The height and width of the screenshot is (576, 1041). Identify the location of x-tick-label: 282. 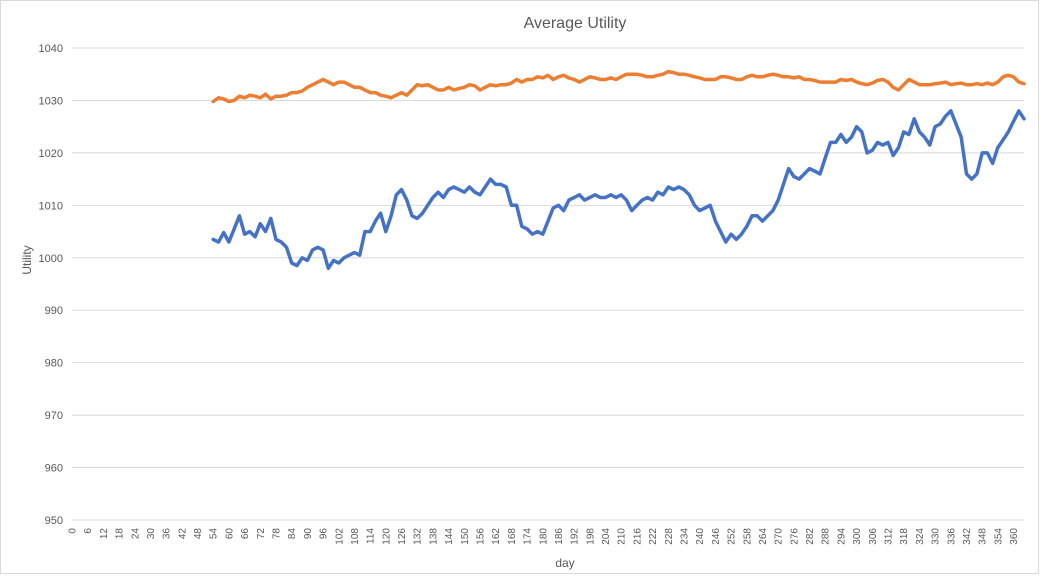
(810, 536).